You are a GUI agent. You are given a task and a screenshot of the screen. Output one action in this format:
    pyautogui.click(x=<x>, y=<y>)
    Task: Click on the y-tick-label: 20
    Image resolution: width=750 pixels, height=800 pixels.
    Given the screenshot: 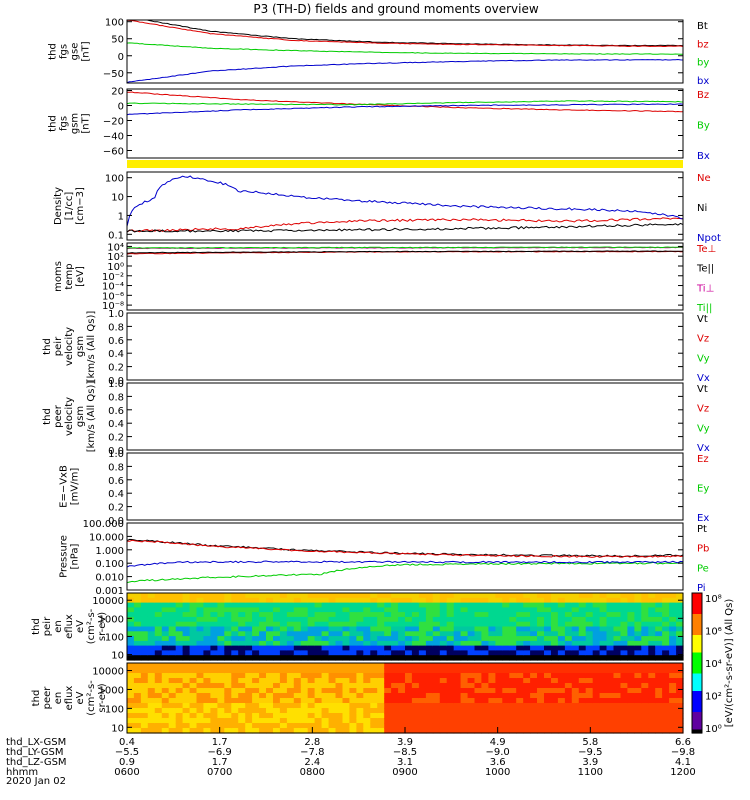 What is the action you would take?
    pyautogui.click(x=117, y=92)
    